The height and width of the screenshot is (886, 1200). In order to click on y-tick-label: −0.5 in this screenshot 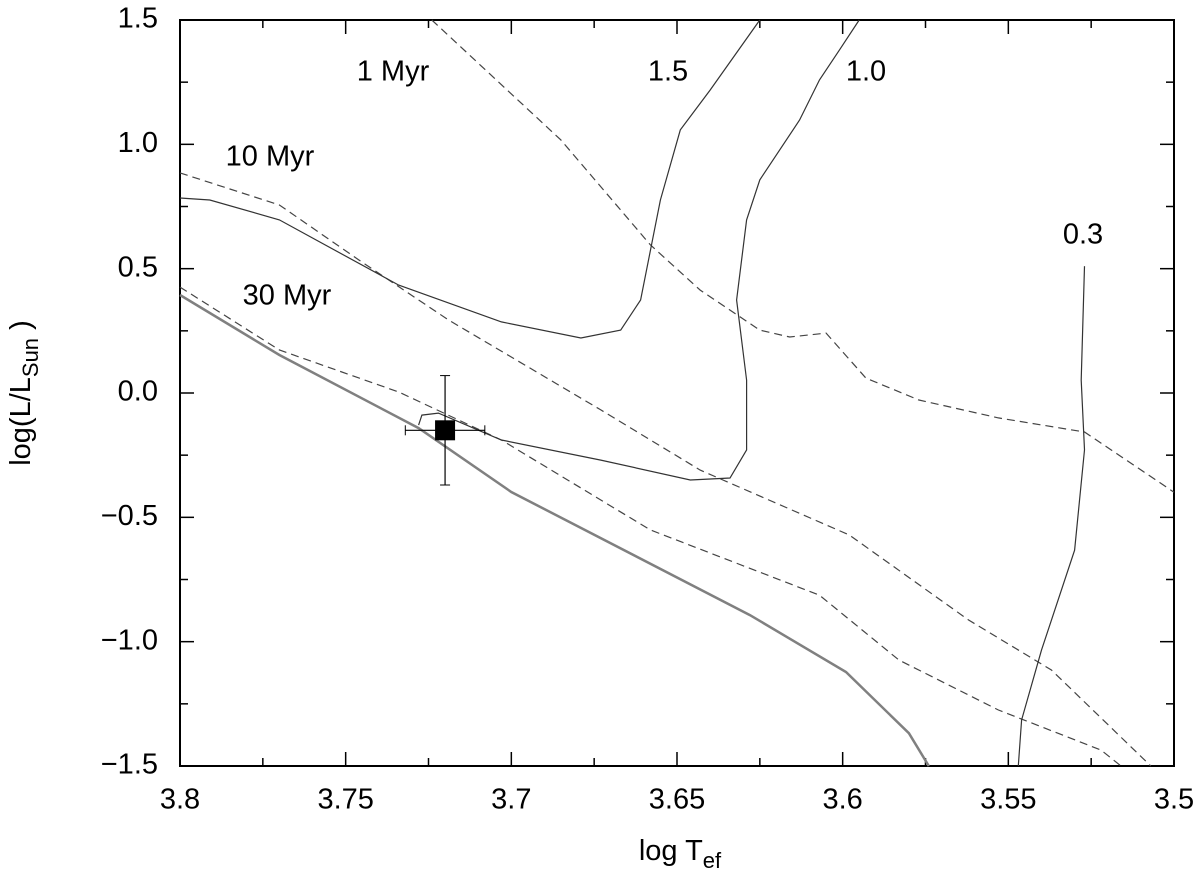, I will do `click(129, 516)`.